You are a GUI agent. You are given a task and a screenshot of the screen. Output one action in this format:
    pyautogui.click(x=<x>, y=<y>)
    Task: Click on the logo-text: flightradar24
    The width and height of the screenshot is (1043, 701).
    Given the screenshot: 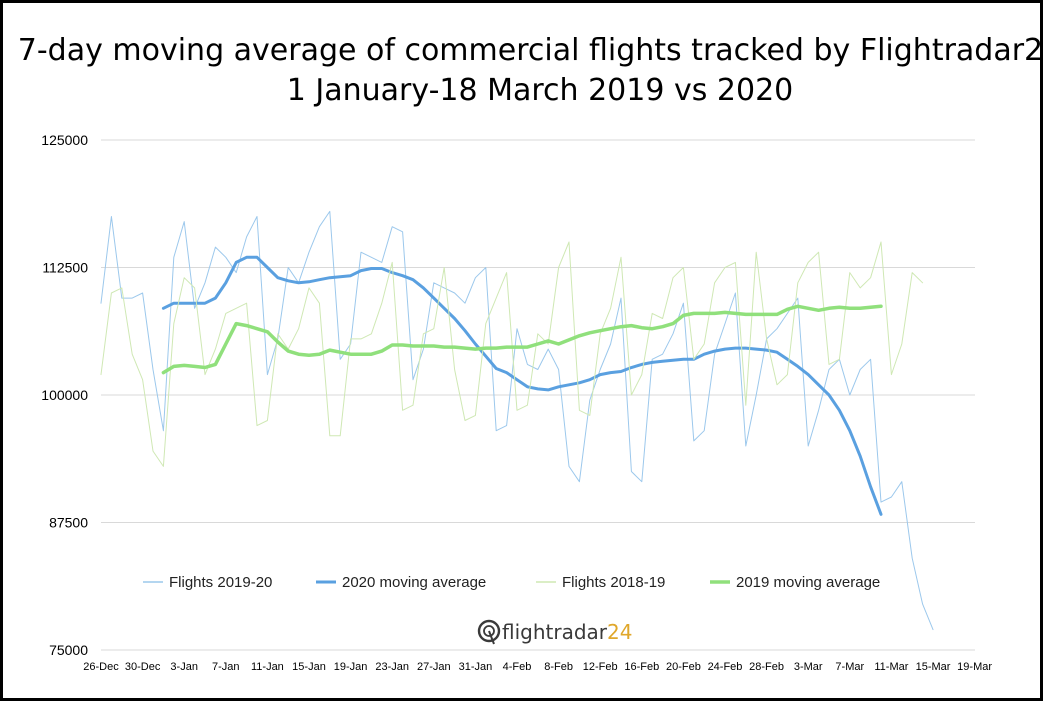 What is the action you would take?
    pyautogui.click(x=567, y=632)
    